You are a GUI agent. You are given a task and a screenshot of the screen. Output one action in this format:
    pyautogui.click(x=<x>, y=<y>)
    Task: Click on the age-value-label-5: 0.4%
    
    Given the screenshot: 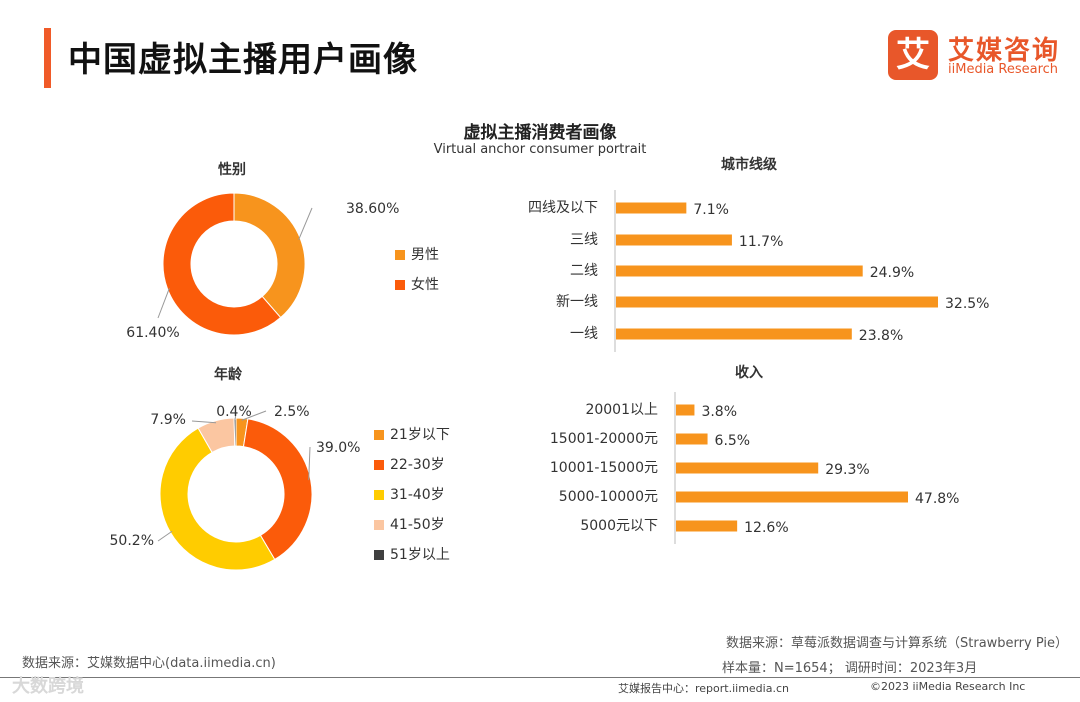 What is the action you would take?
    pyautogui.click(x=234, y=412)
    